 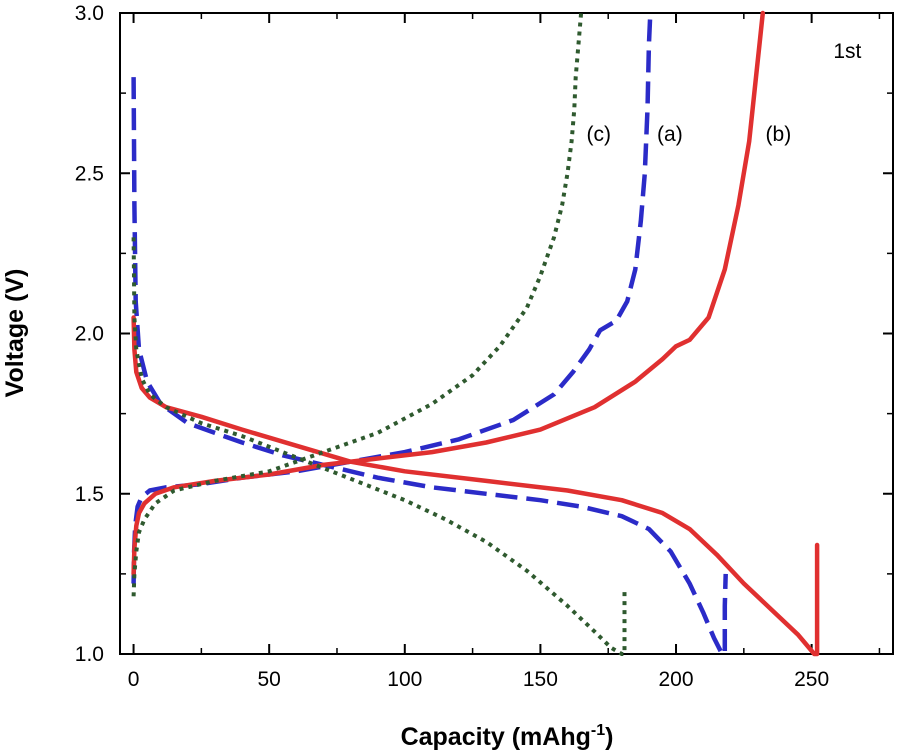 What do you see at coordinates (89, 494) in the screenshot?
I see `y-tick-label: 1.5` at bounding box center [89, 494].